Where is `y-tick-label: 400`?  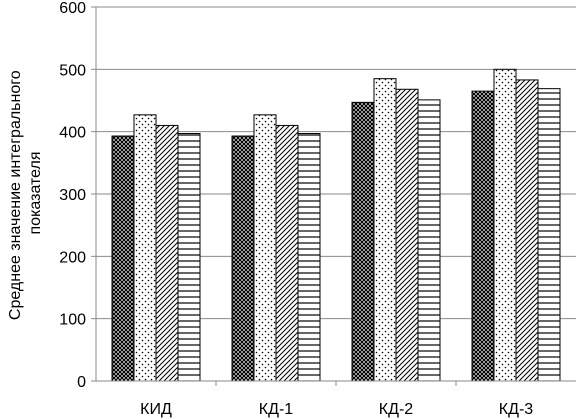
y-tick-label: 400 is located at coordinates (72, 133).